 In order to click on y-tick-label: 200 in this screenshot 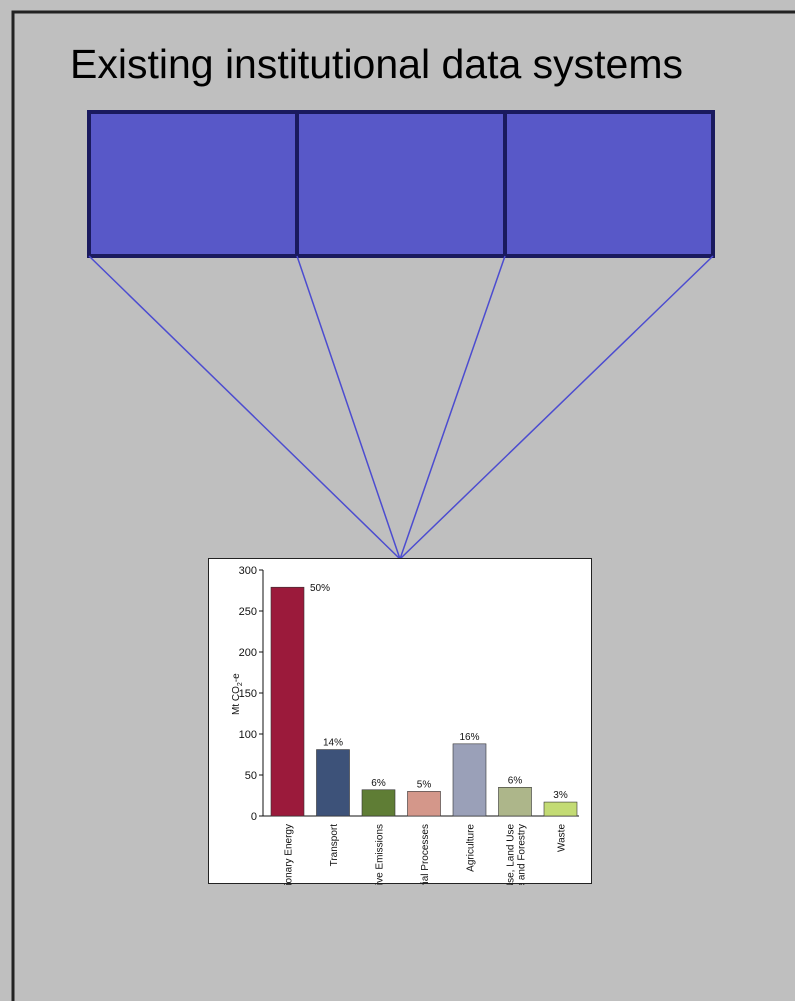, I will do `click(248, 653)`.